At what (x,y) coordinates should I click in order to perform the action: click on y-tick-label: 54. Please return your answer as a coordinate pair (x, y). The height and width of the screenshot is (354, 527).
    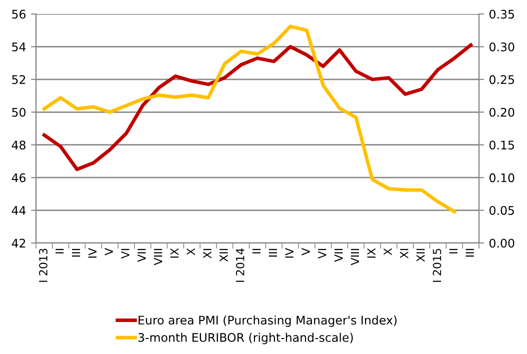
    Looking at the image, I should click on (19, 47).